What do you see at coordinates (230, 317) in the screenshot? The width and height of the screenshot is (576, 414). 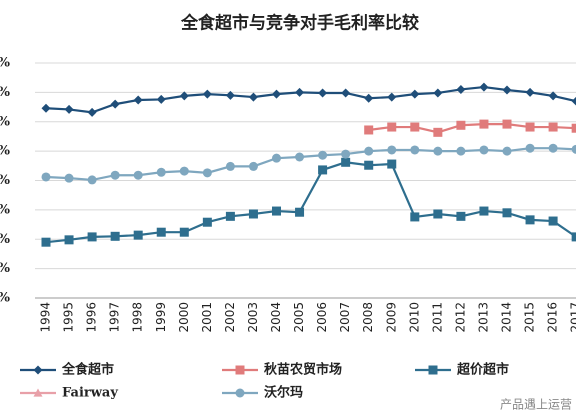 I see `x-tick-label: 2002` at bounding box center [230, 317].